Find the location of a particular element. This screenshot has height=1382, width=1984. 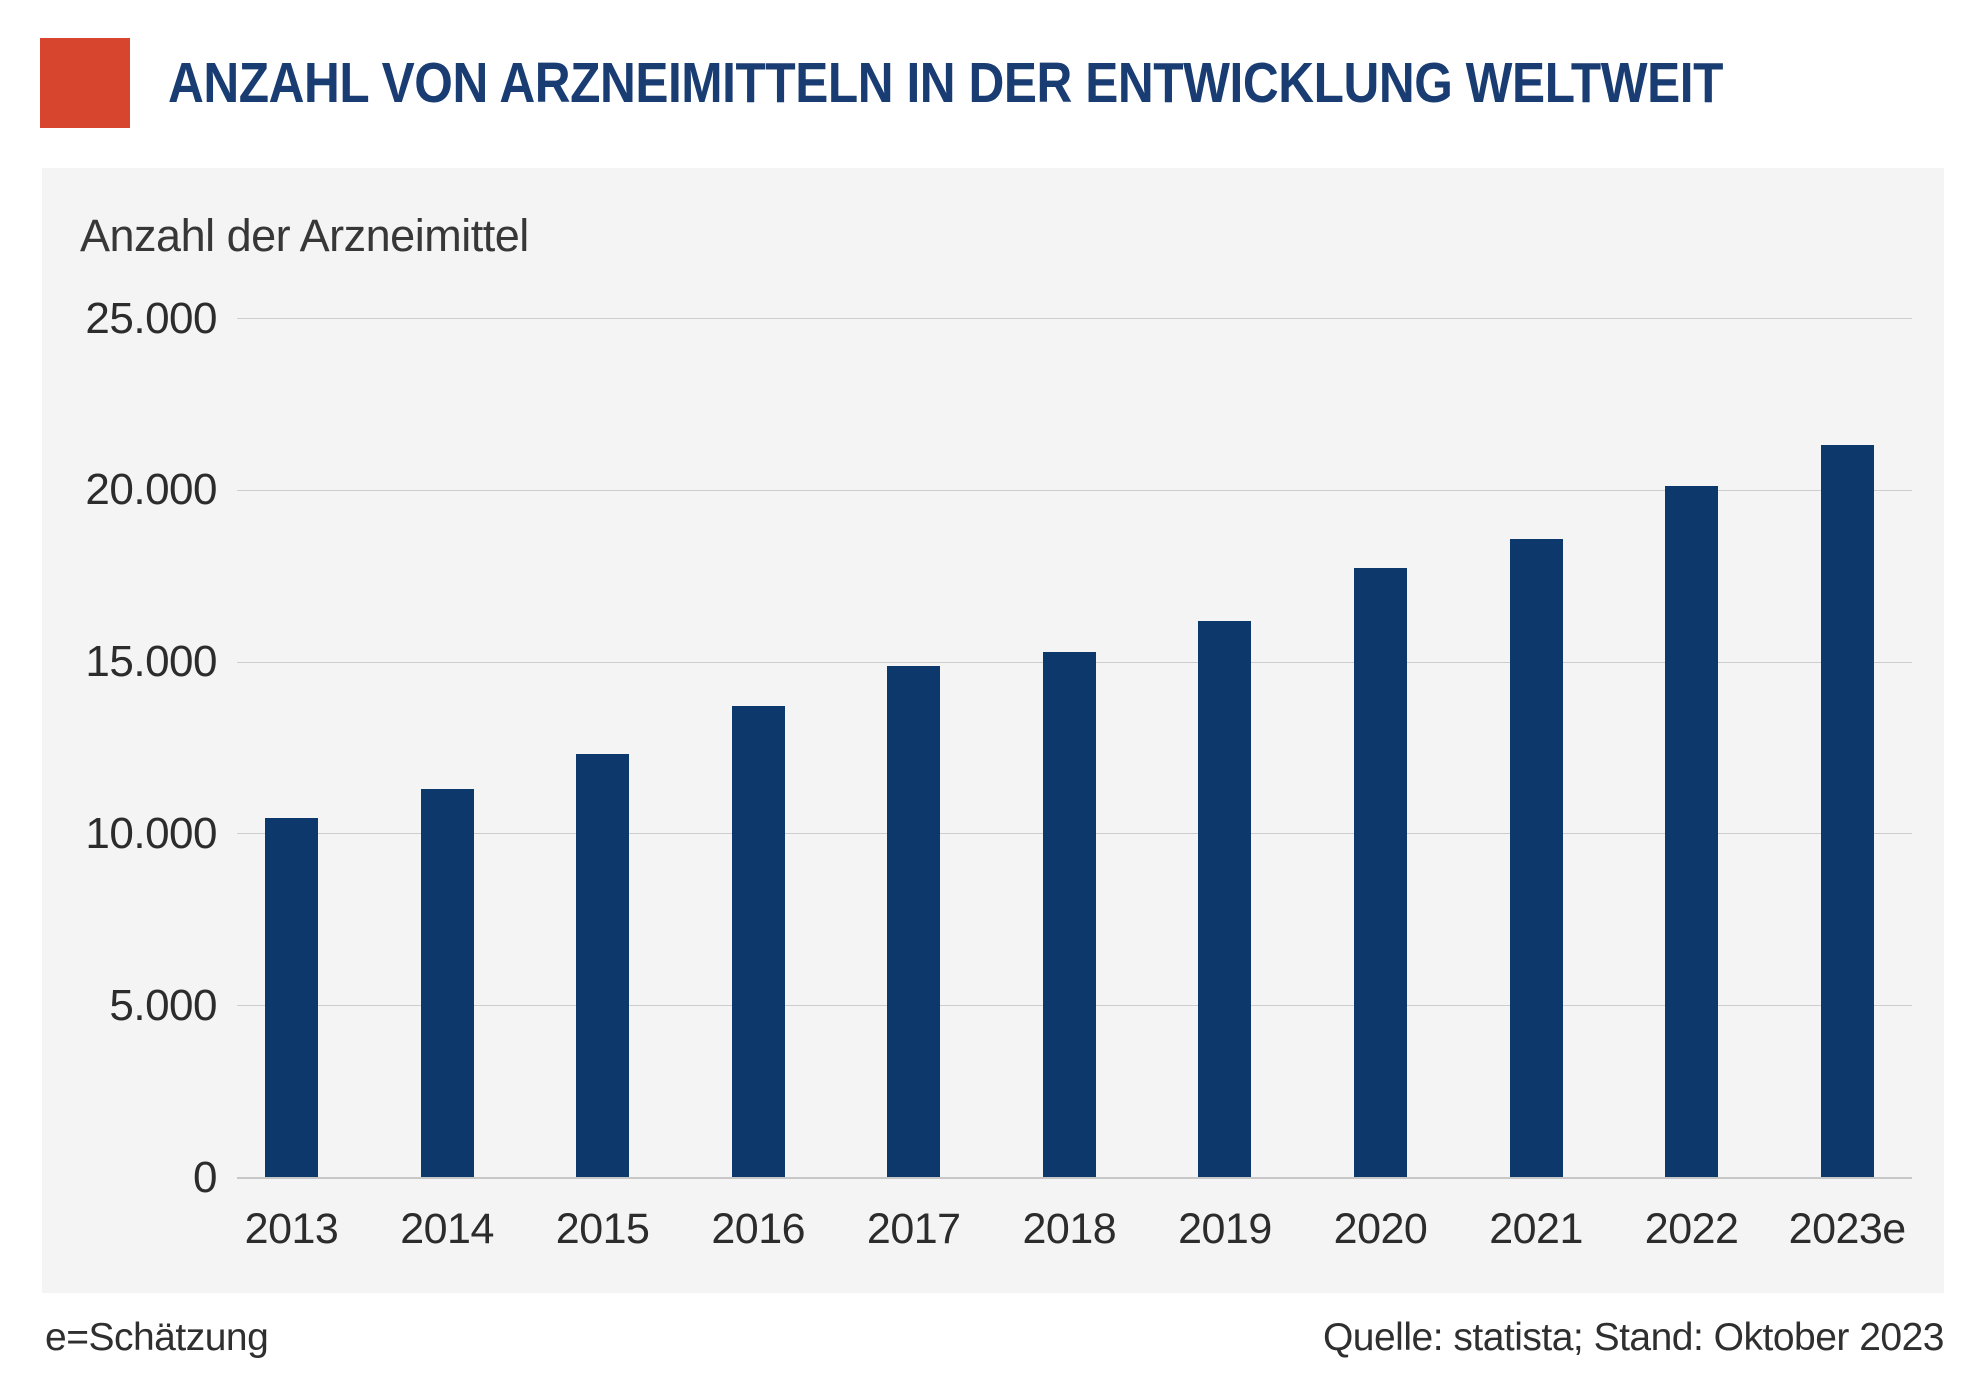

x-tick-label: 2015 is located at coordinates (602, 1229).